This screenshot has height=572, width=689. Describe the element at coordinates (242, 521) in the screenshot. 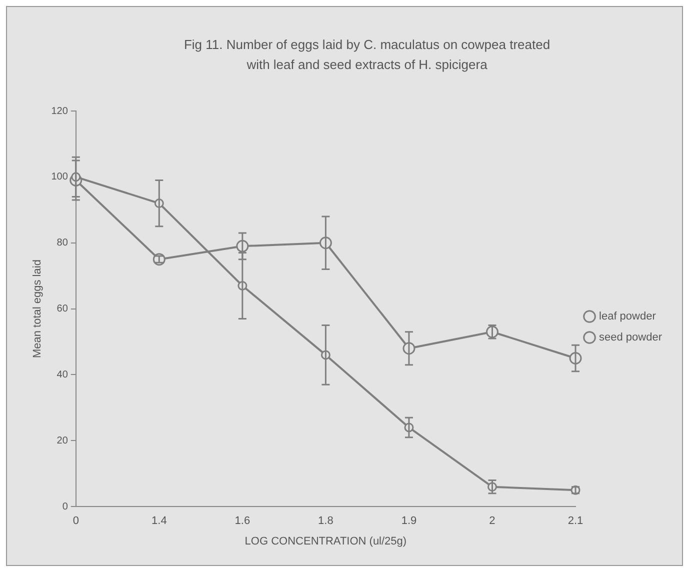

I see `x-tick-label: 1.6` at that location.